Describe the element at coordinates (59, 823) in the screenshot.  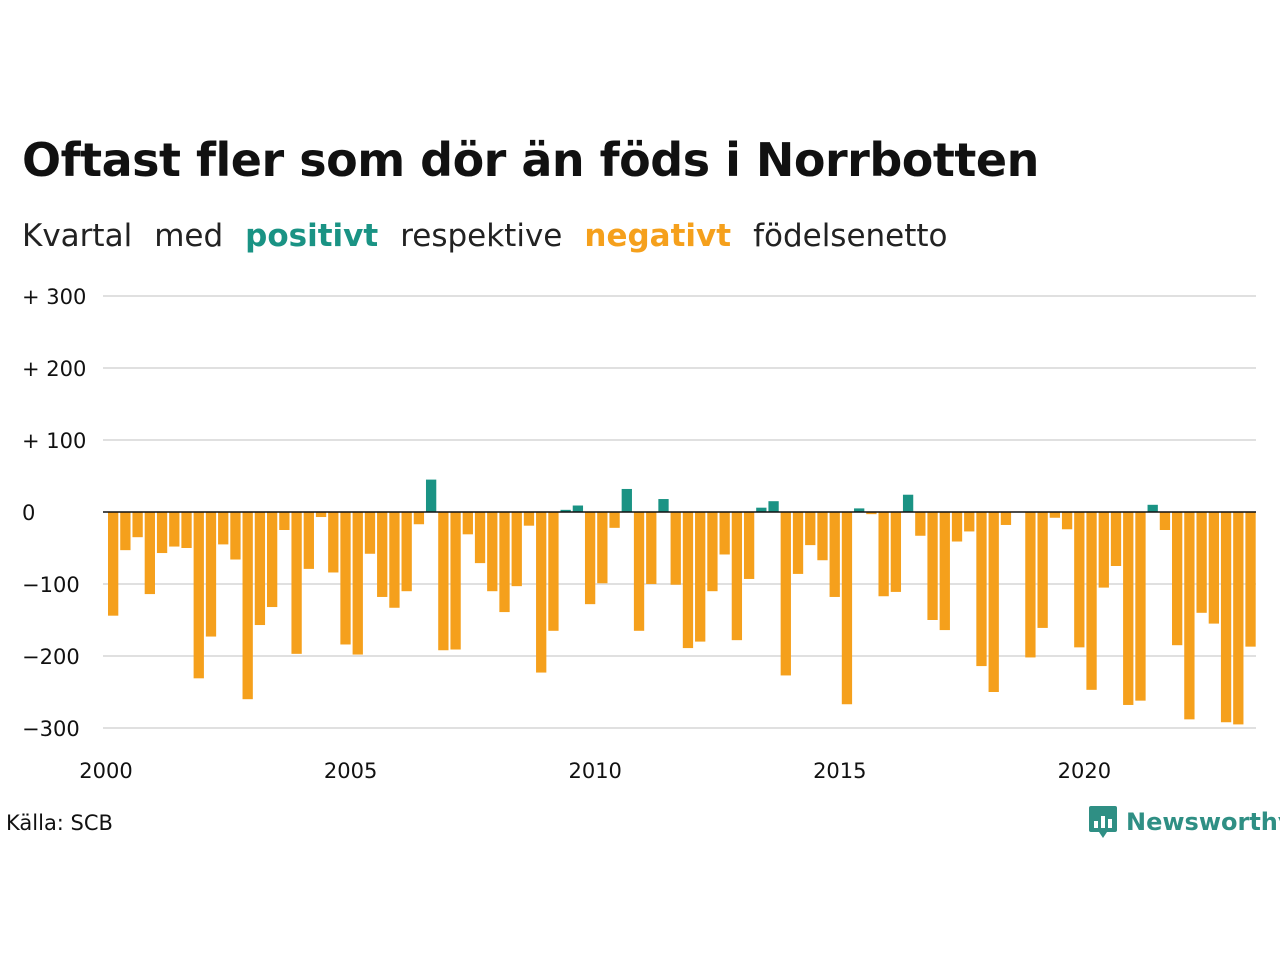
I see `source-label: Källa: SCB` at that location.